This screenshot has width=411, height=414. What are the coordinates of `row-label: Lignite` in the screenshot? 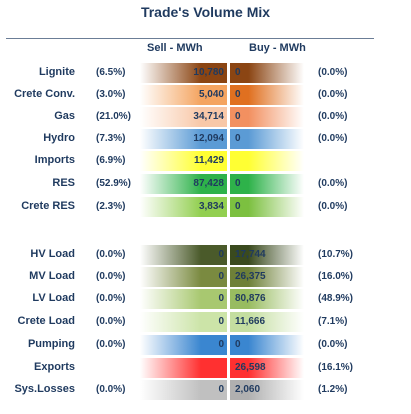 It's located at (56, 72).